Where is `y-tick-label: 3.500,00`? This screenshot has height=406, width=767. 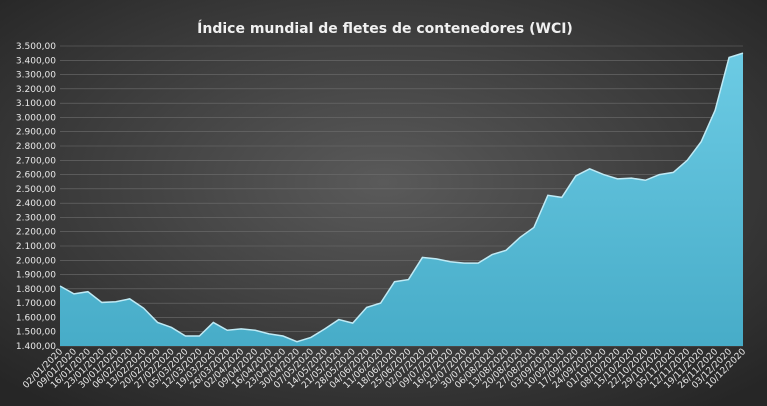 y-tick-label: 3.500,00 is located at coordinates (36, 47).